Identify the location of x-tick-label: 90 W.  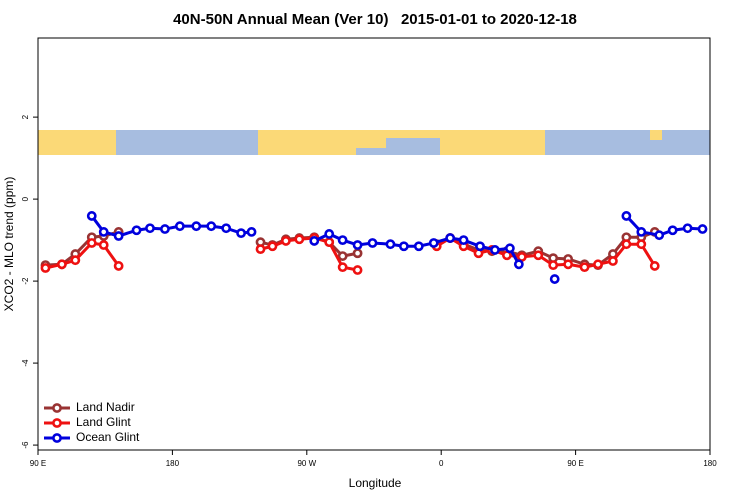
(306, 463).